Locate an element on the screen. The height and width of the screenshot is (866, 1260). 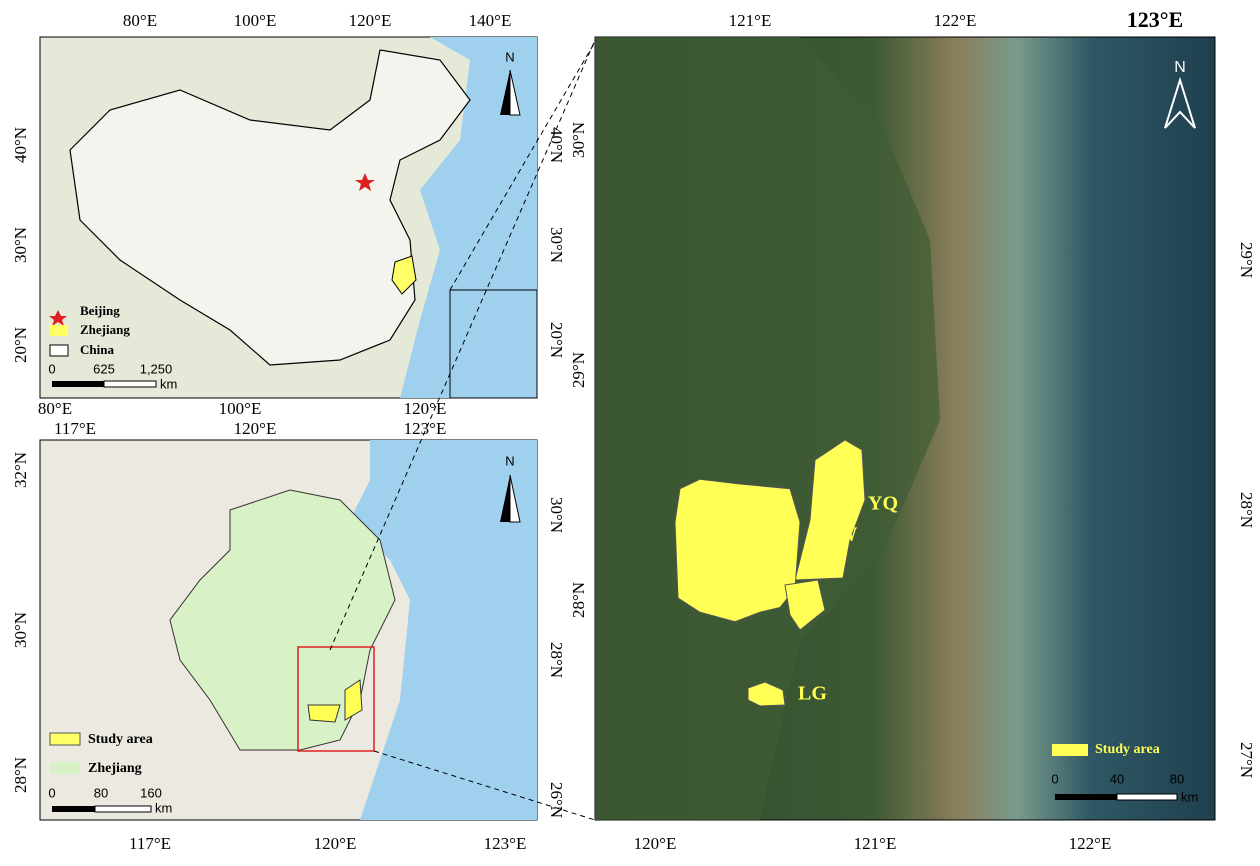
area-label: YQ is located at coordinates (883, 504).